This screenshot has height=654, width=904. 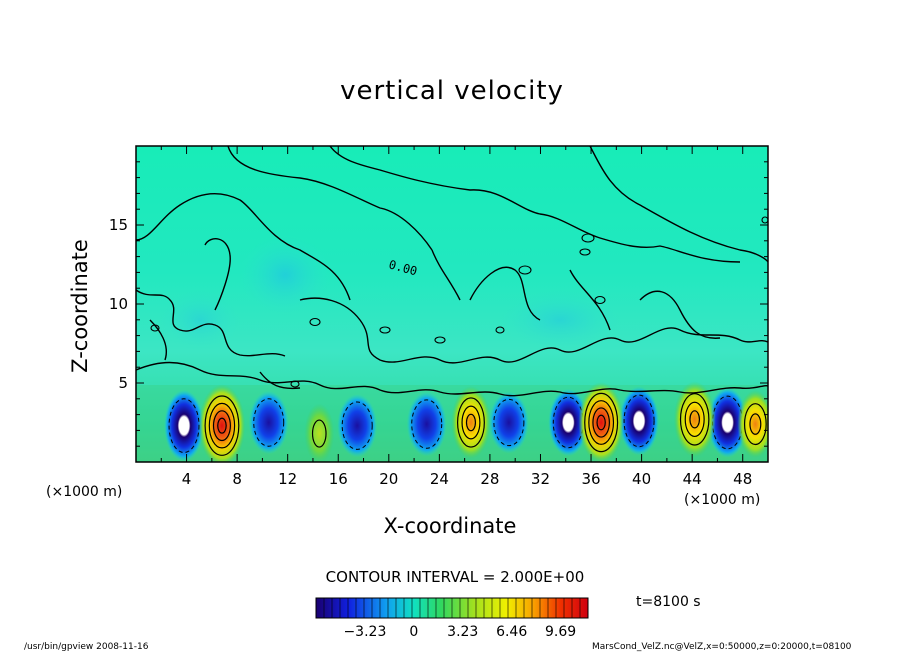 What do you see at coordinates (388, 479) in the screenshot?
I see `x-tick-label: 20` at bounding box center [388, 479].